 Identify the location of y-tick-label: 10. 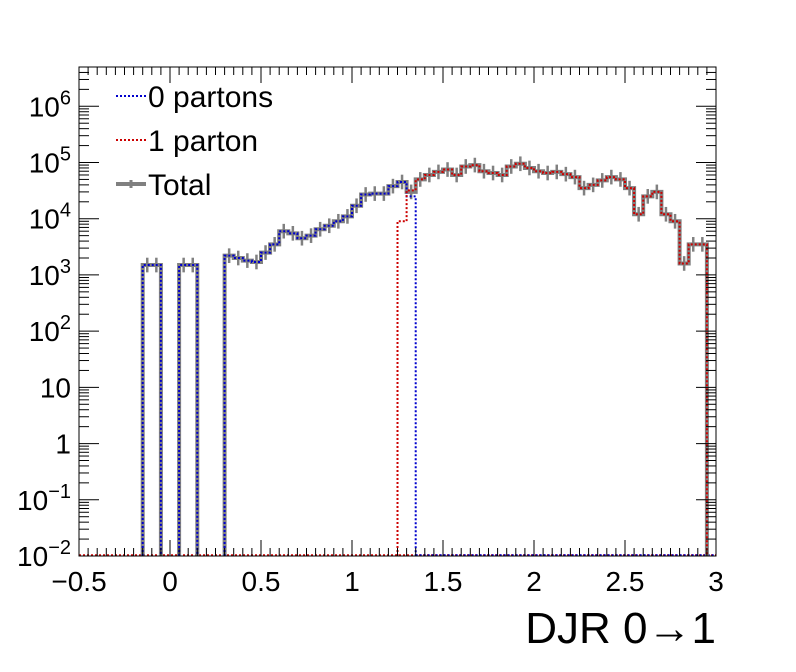
(55, 387).